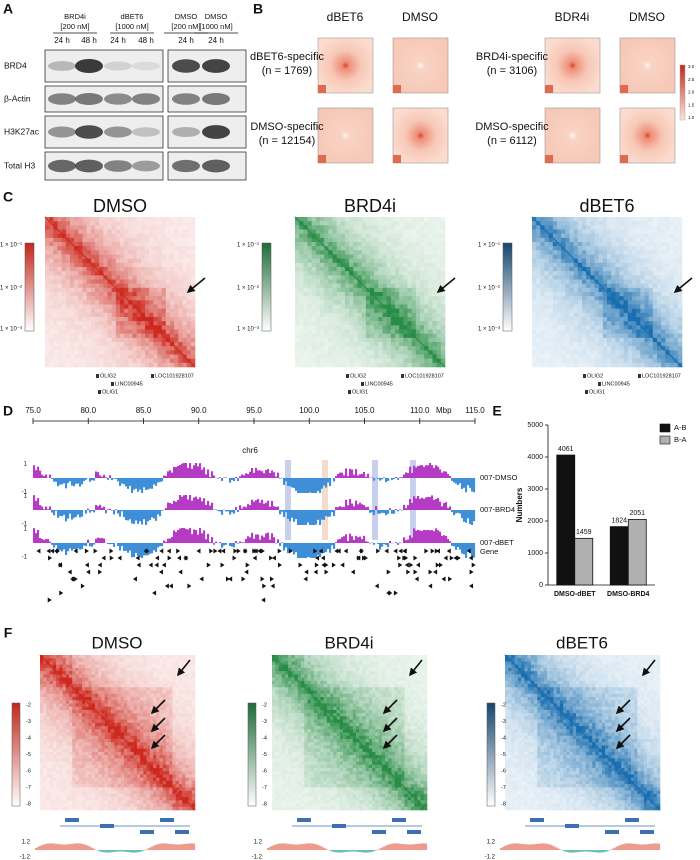 This screenshot has width=700, height=860. I want to click on bar, so click(584, 561).